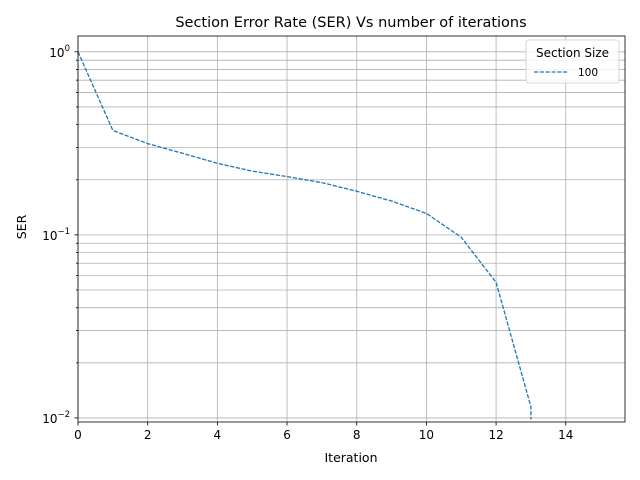  What do you see at coordinates (588, 73) in the screenshot?
I see `legend-entry-label: 100` at bounding box center [588, 73].